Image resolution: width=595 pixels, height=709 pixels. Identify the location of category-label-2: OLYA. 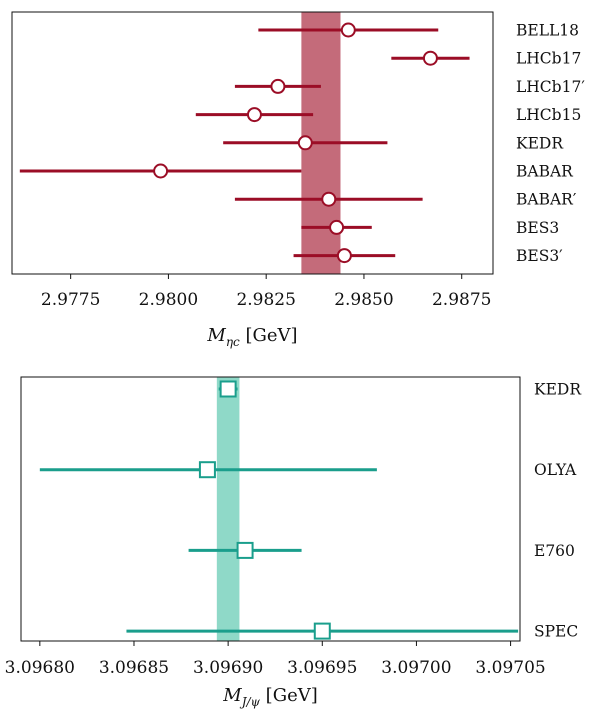
(555, 470).